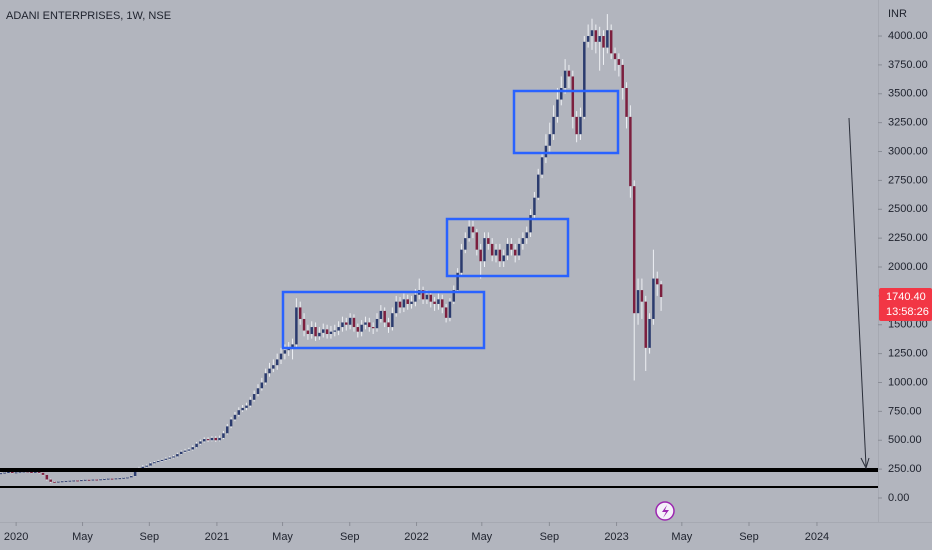  I want to click on y-tick-label: 2250.00, so click(908, 238).